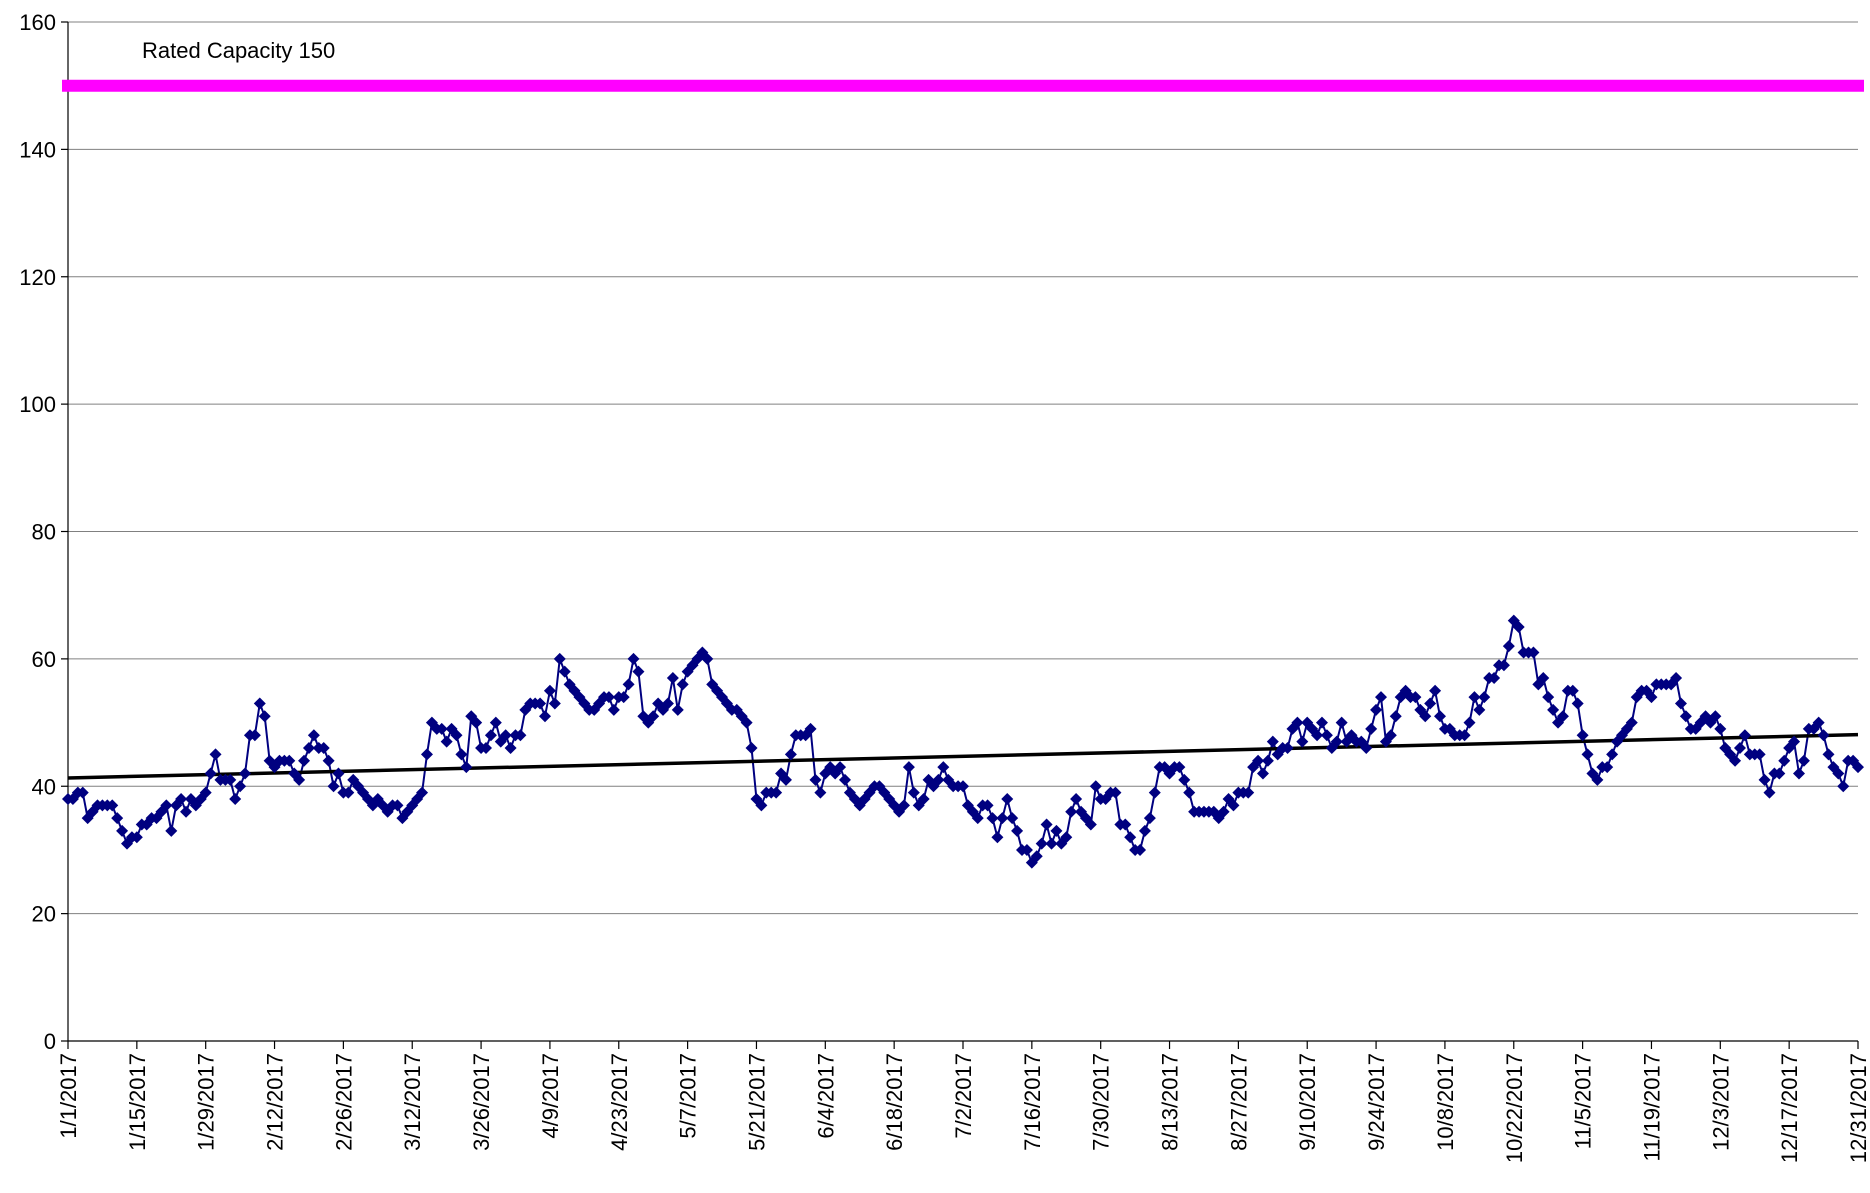 The image size is (1870, 1193). What do you see at coordinates (275, 1102) in the screenshot?
I see `x-tick-label: 2/12/2017` at bounding box center [275, 1102].